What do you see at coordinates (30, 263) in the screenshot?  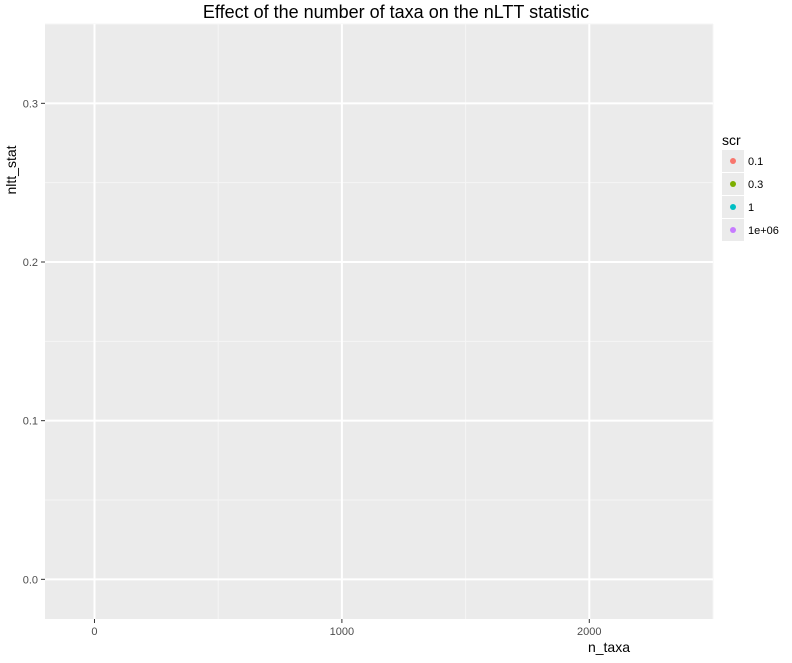 I see `y-tick-label: 0.2` at bounding box center [30, 263].